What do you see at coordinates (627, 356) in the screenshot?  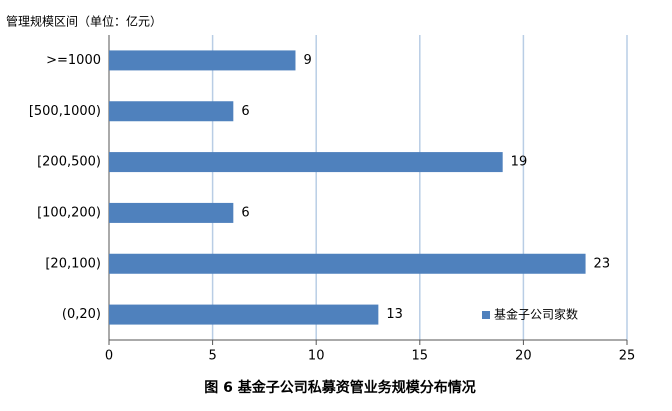 I see `x-tick-label: 25` at bounding box center [627, 356].